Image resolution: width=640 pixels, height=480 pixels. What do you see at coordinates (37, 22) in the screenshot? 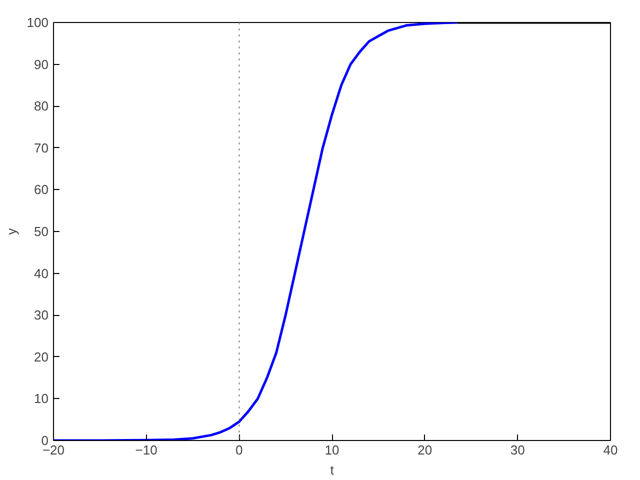
I see `y-tick-label: 100` at bounding box center [37, 22].